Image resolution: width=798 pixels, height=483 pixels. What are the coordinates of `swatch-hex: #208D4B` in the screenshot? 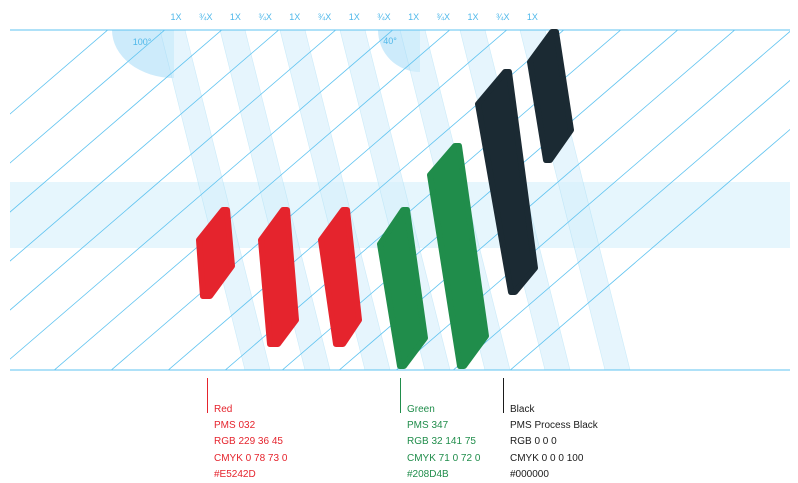 It's located at (428, 474).